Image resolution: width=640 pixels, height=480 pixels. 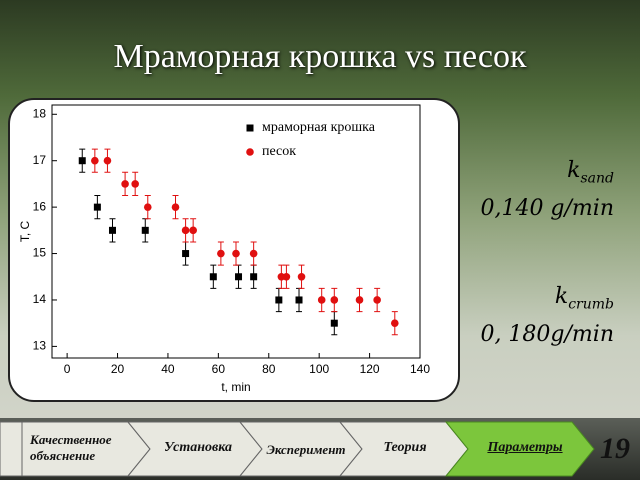 I want to click on y-tick-label: 14, so click(x=40, y=299).